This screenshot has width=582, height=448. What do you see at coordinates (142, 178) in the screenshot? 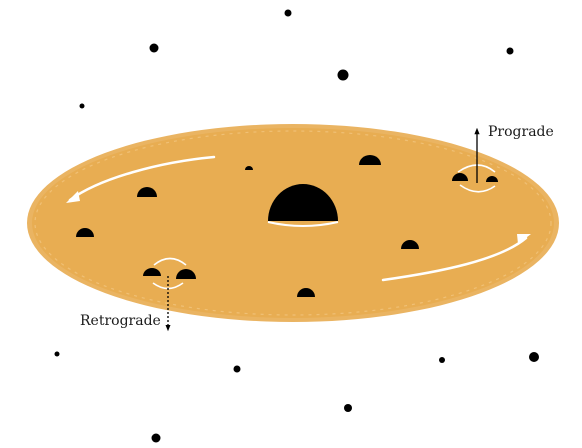
I see `flow-arrow-left` at bounding box center [142, 178].